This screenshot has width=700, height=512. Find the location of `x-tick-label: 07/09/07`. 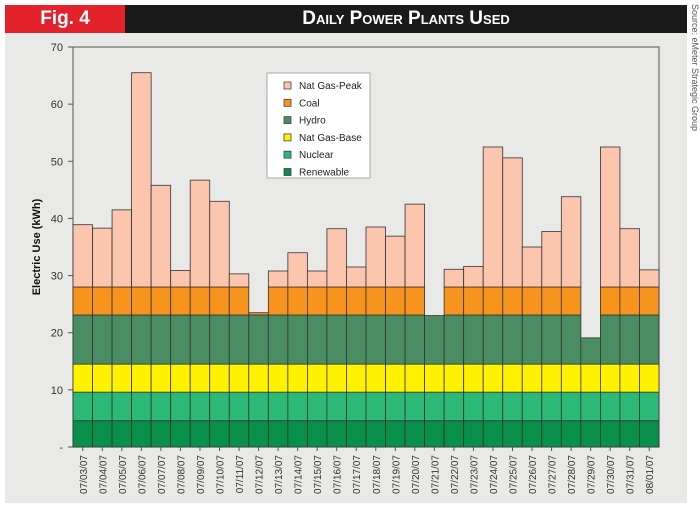

x-tick-label: 07/09/07 is located at coordinates (201, 474).